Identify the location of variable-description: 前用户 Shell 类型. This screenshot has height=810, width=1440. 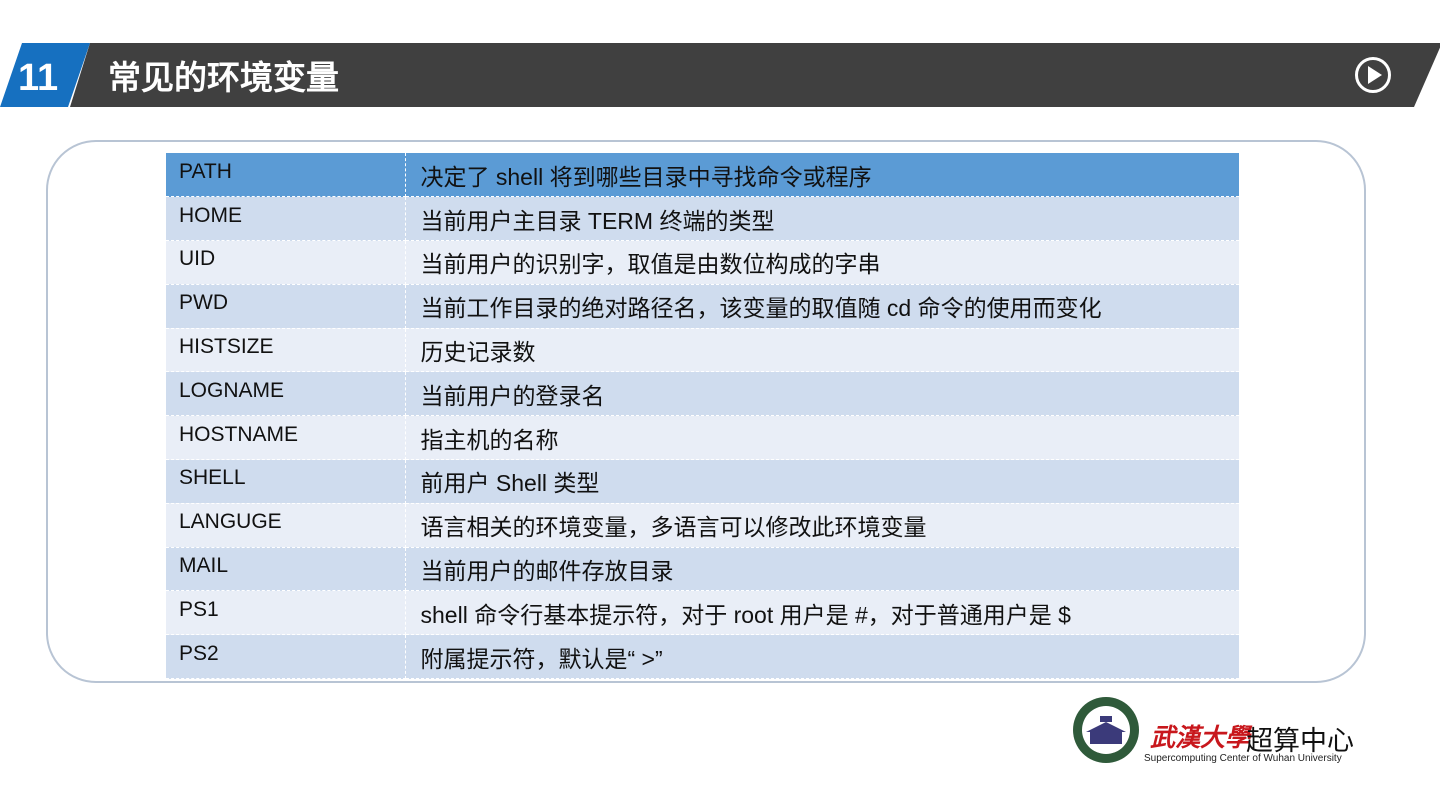
(822, 481).